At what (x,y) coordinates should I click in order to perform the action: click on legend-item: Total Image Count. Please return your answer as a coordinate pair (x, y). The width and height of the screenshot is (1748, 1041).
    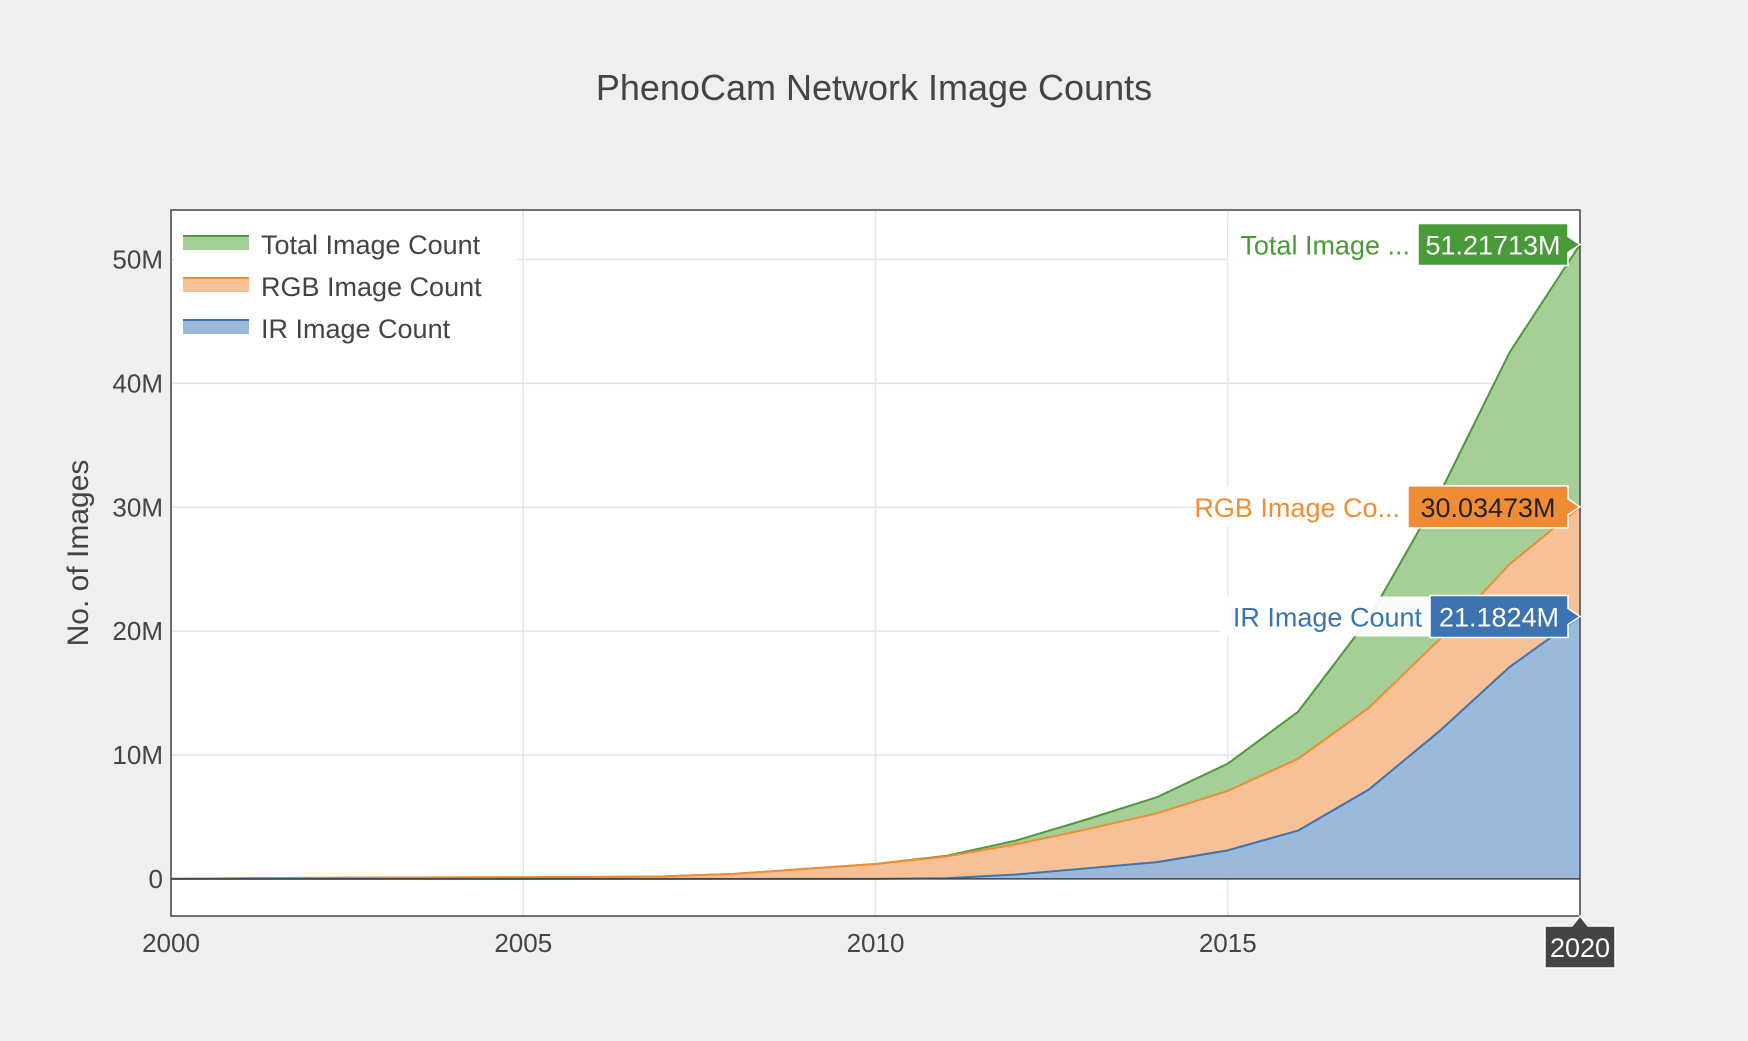
    Looking at the image, I should click on (332, 245).